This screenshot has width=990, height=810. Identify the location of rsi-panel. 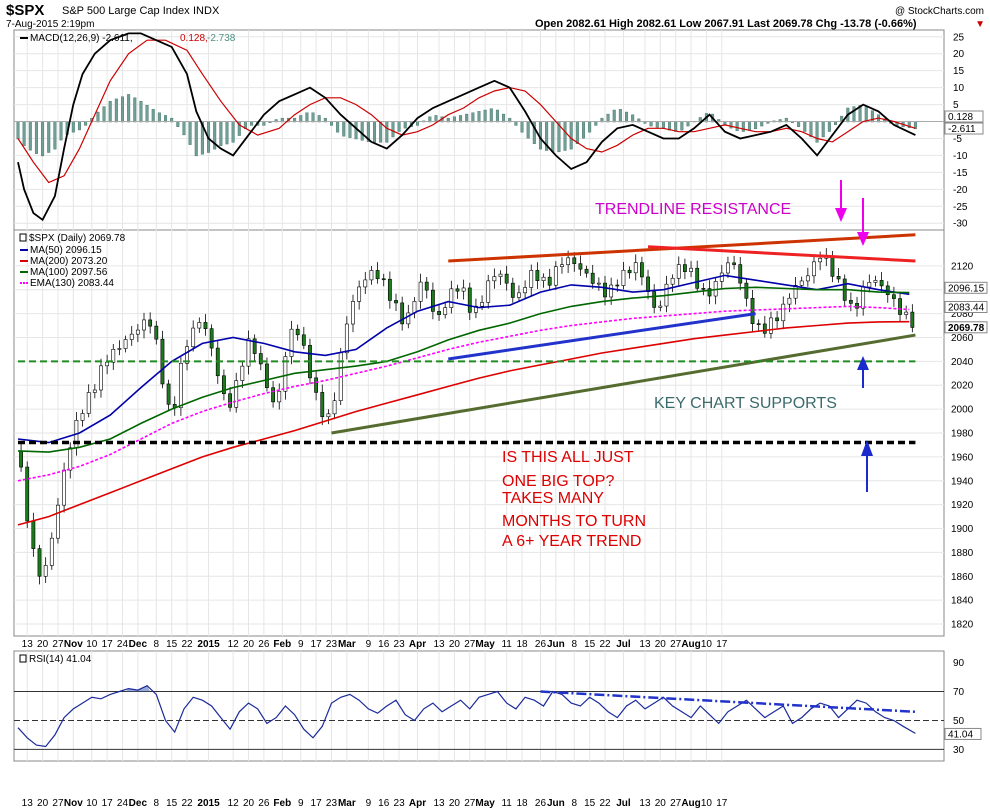
(479, 706).